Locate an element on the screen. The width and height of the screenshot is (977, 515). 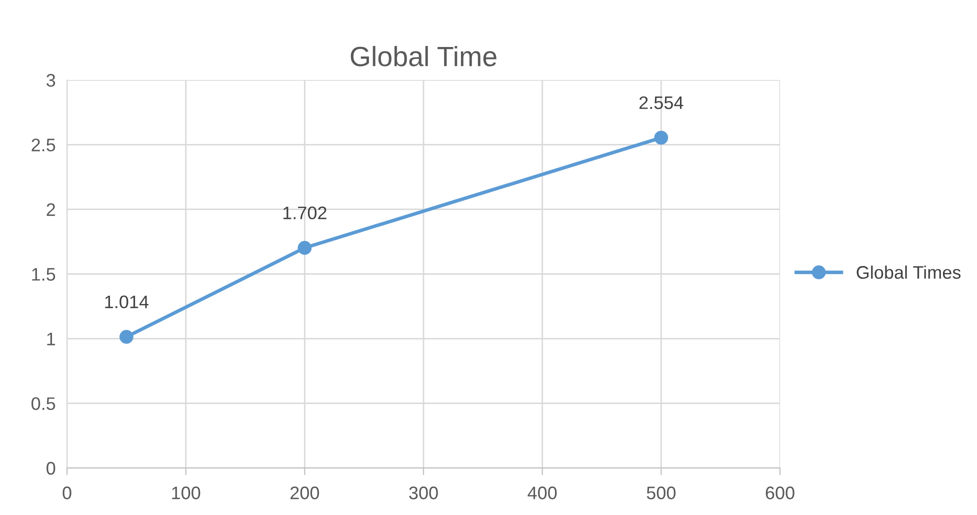
x-tick-label: 500 is located at coordinates (661, 493).